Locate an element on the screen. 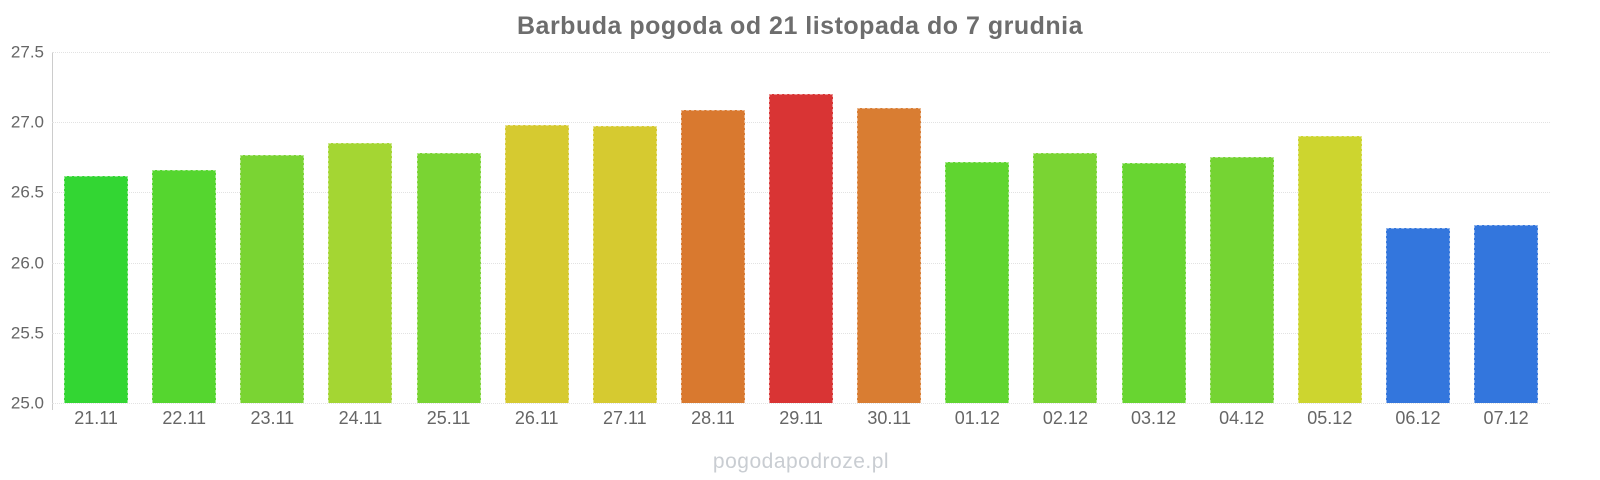 The height and width of the screenshot is (480, 1600). bar-27.11 is located at coordinates (624, 264).